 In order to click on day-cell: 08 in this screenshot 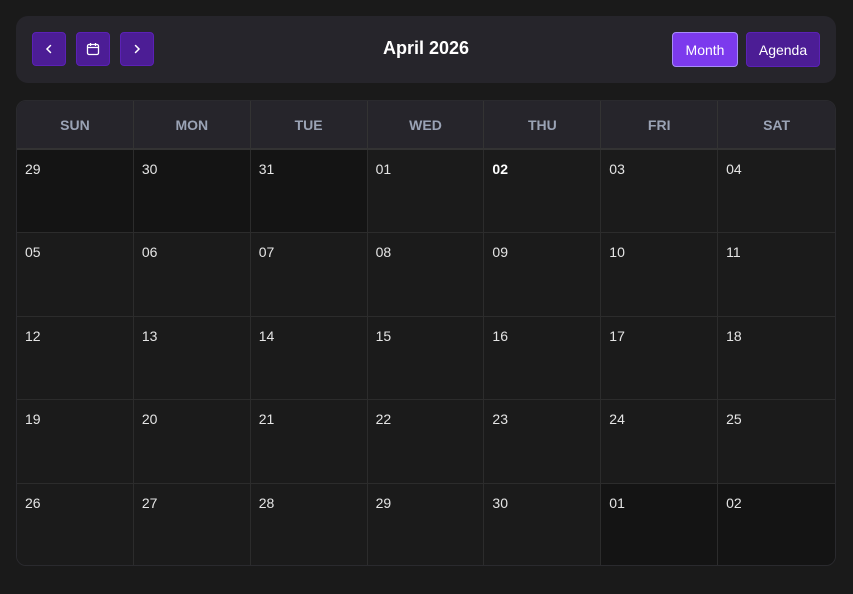, I will do `click(426, 275)`.